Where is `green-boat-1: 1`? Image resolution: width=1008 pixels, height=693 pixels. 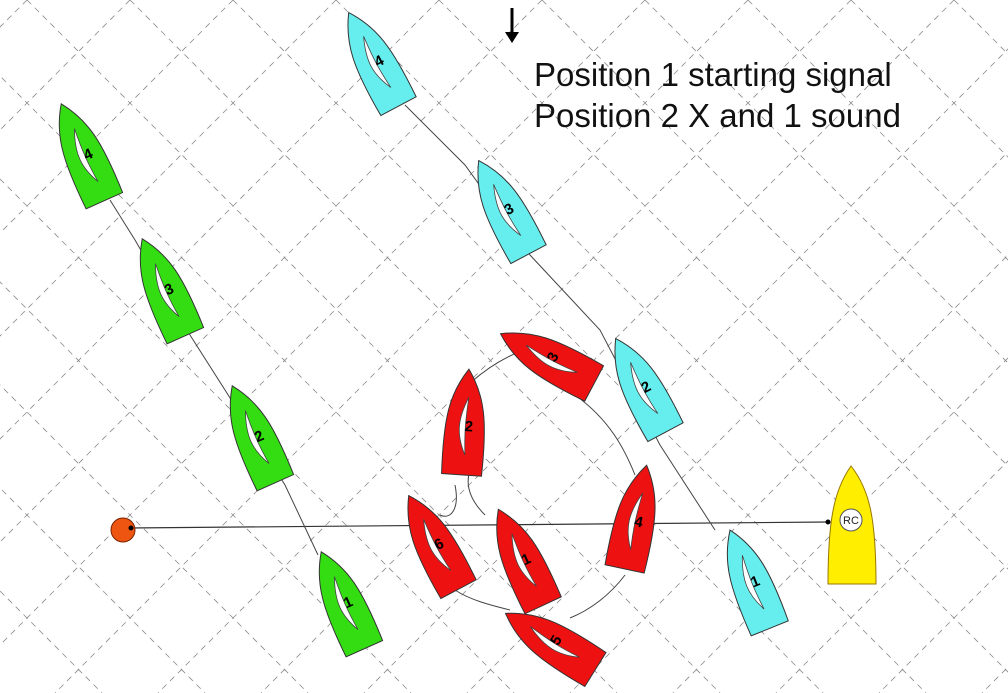
green-boat-1: 1 is located at coordinates (351, 604).